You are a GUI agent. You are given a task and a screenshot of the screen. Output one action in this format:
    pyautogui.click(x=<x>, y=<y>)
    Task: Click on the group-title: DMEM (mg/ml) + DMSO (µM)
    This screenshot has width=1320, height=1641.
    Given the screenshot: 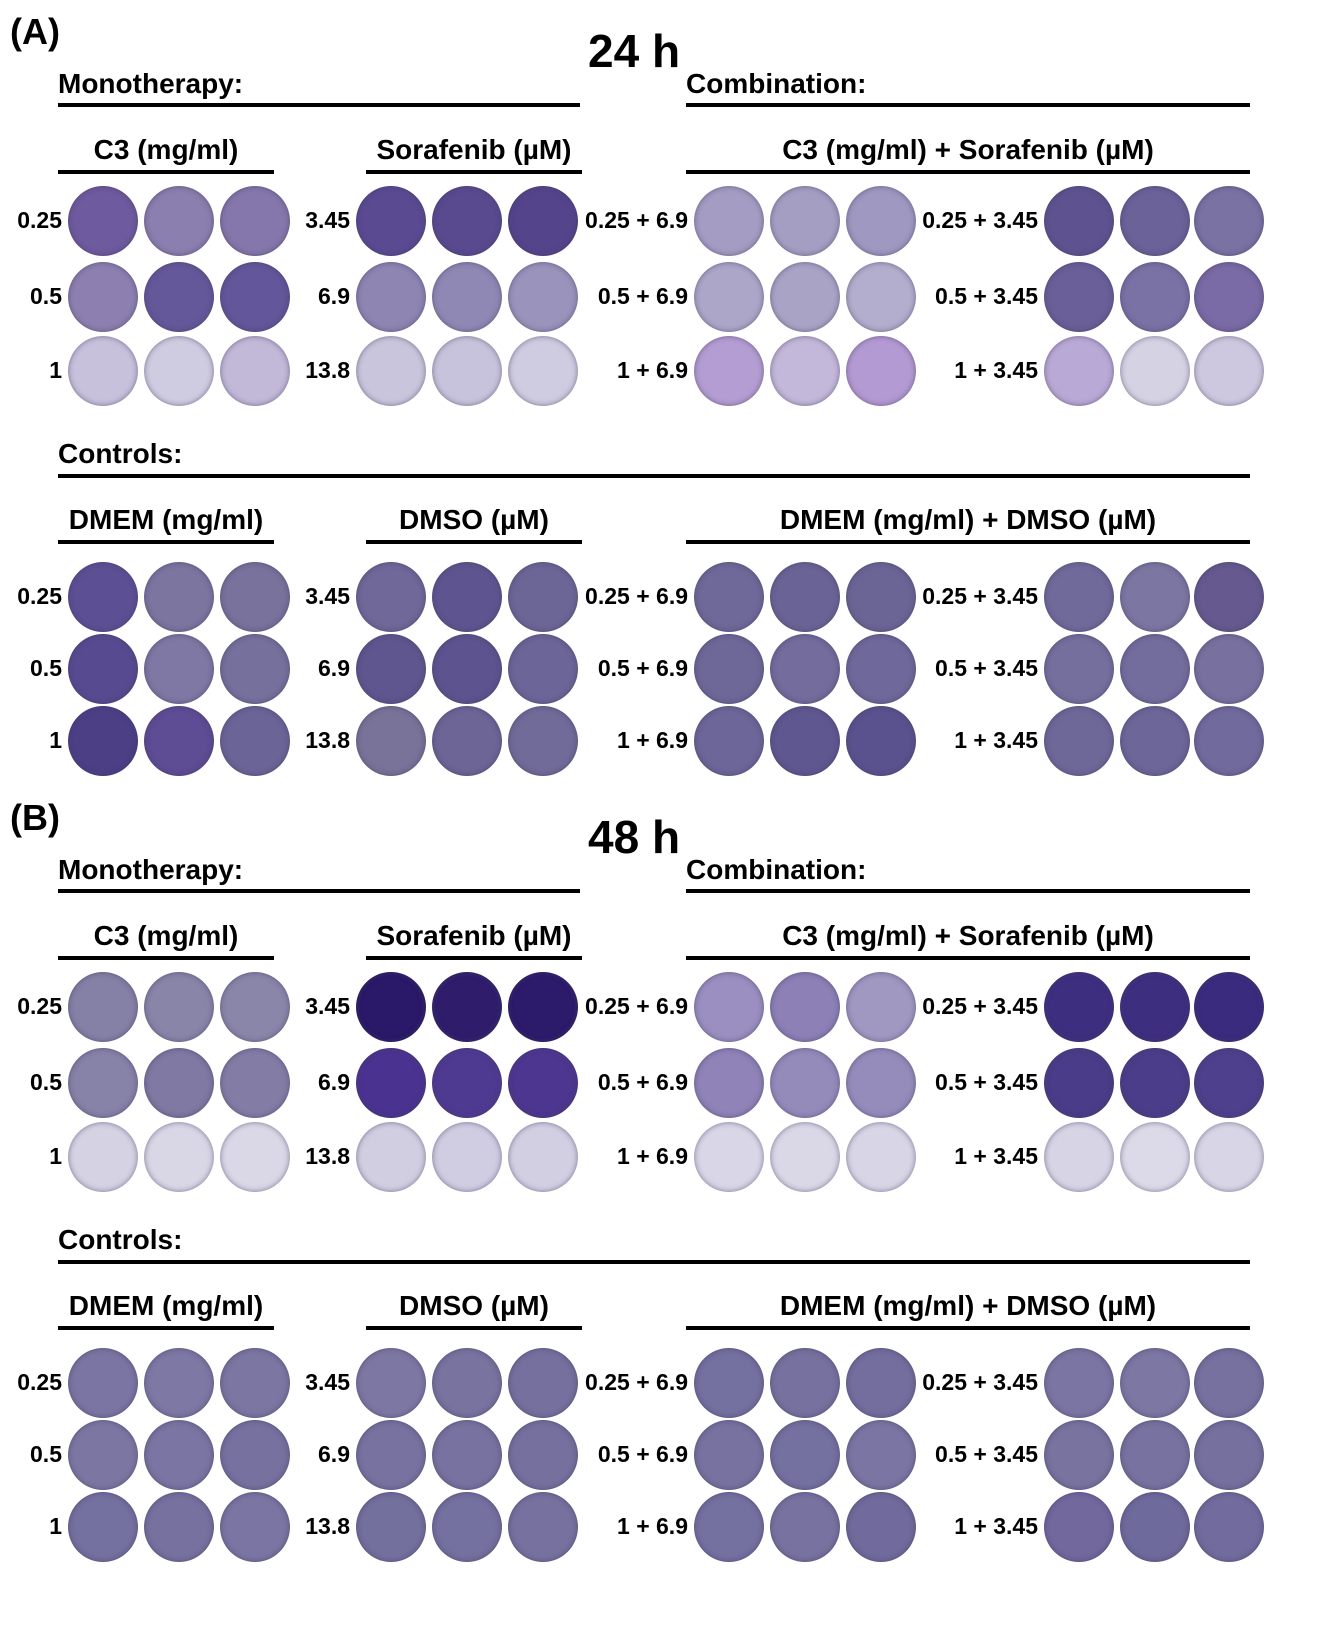 What is the action you would take?
    pyautogui.click(x=968, y=1305)
    